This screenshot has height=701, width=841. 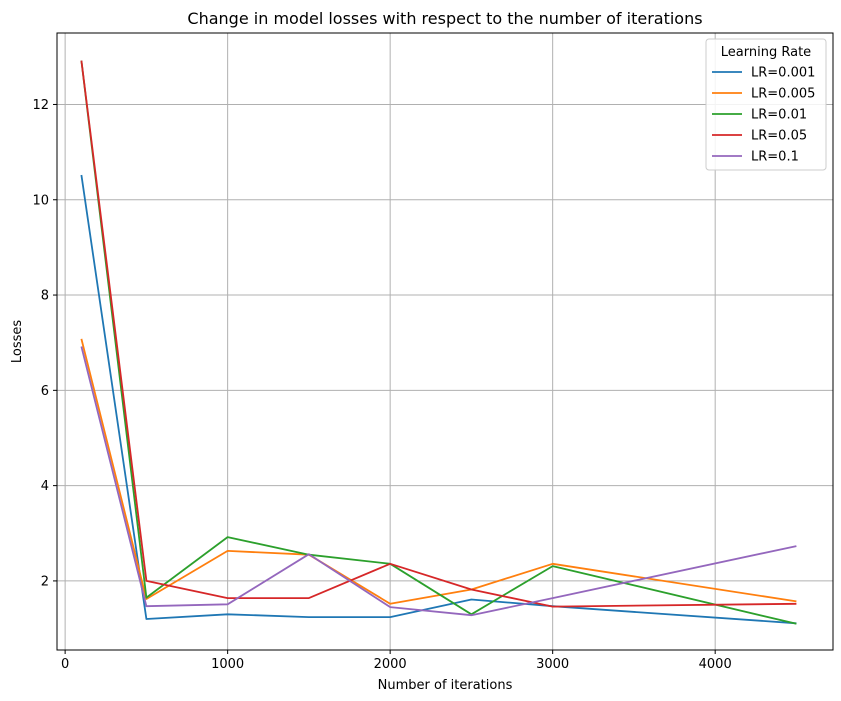 What do you see at coordinates (45, 581) in the screenshot?
I see `y-tick-label: 2` at bounding box center [45, 581].